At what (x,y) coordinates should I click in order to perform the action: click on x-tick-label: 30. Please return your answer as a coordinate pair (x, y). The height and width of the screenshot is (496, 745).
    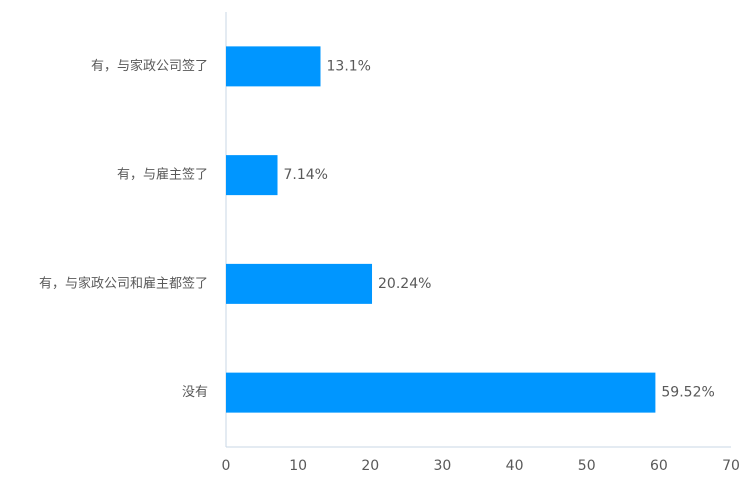
    Looking at the image, I should click on (443, 466).